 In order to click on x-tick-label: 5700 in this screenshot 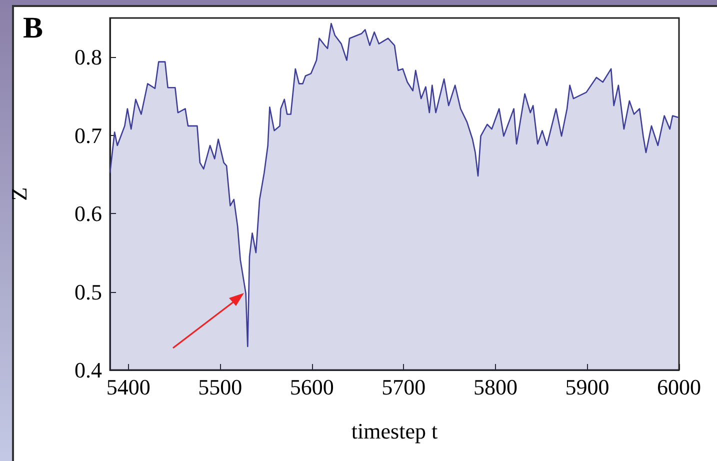, I will do `click(404, 387)`.